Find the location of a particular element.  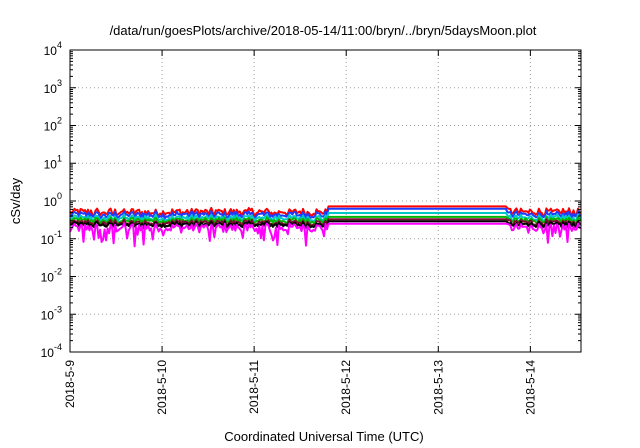

y-tick-exponent: 2 is located at coordinates (59, 121).